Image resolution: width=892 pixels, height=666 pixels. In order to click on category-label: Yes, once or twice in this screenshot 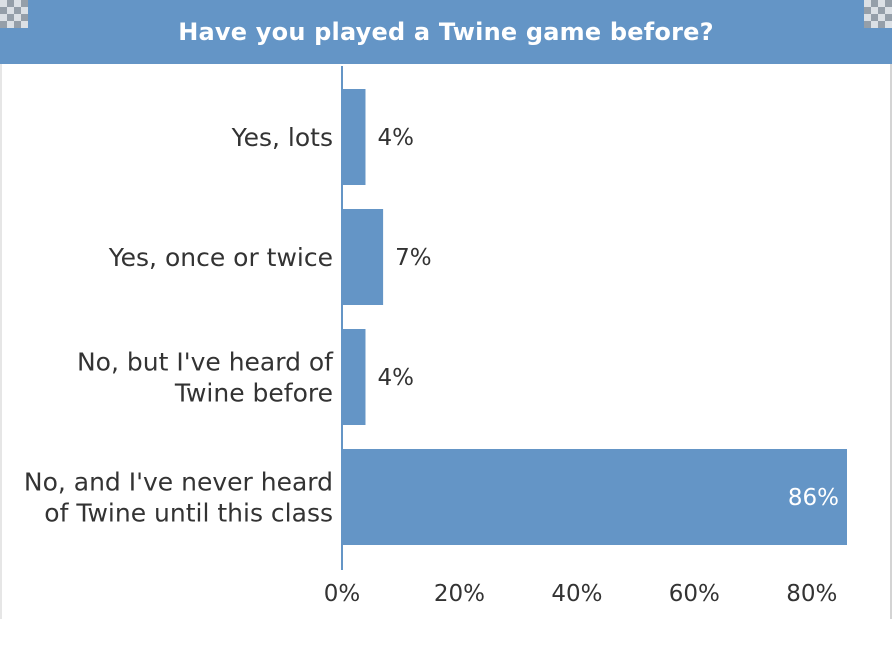, I will do `click(220, 257)`.